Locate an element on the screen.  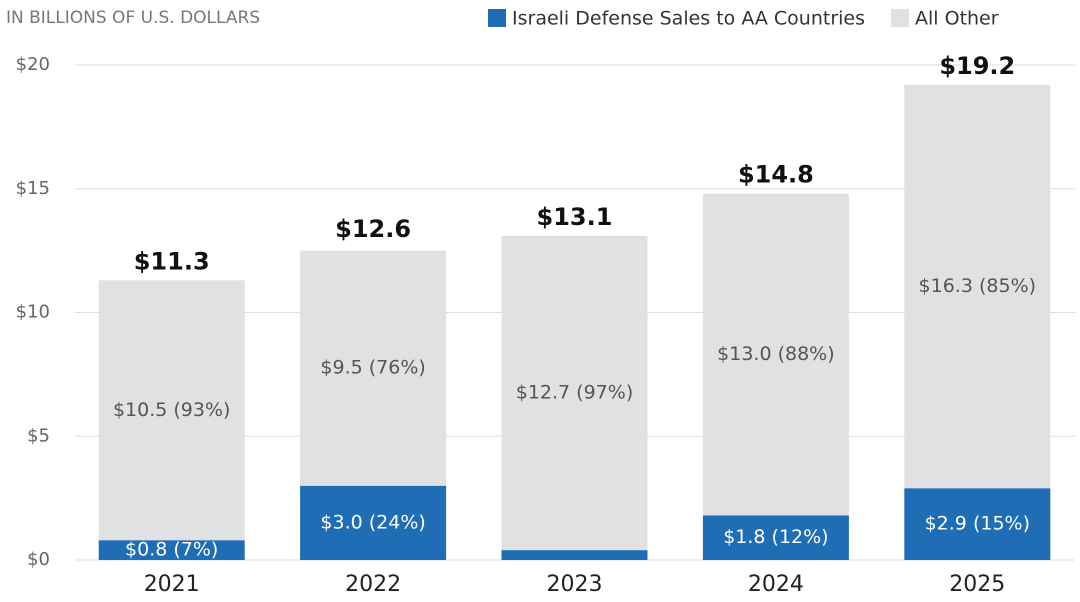
data-label: $3.0 (24%) is located at coordinates (372, 522).